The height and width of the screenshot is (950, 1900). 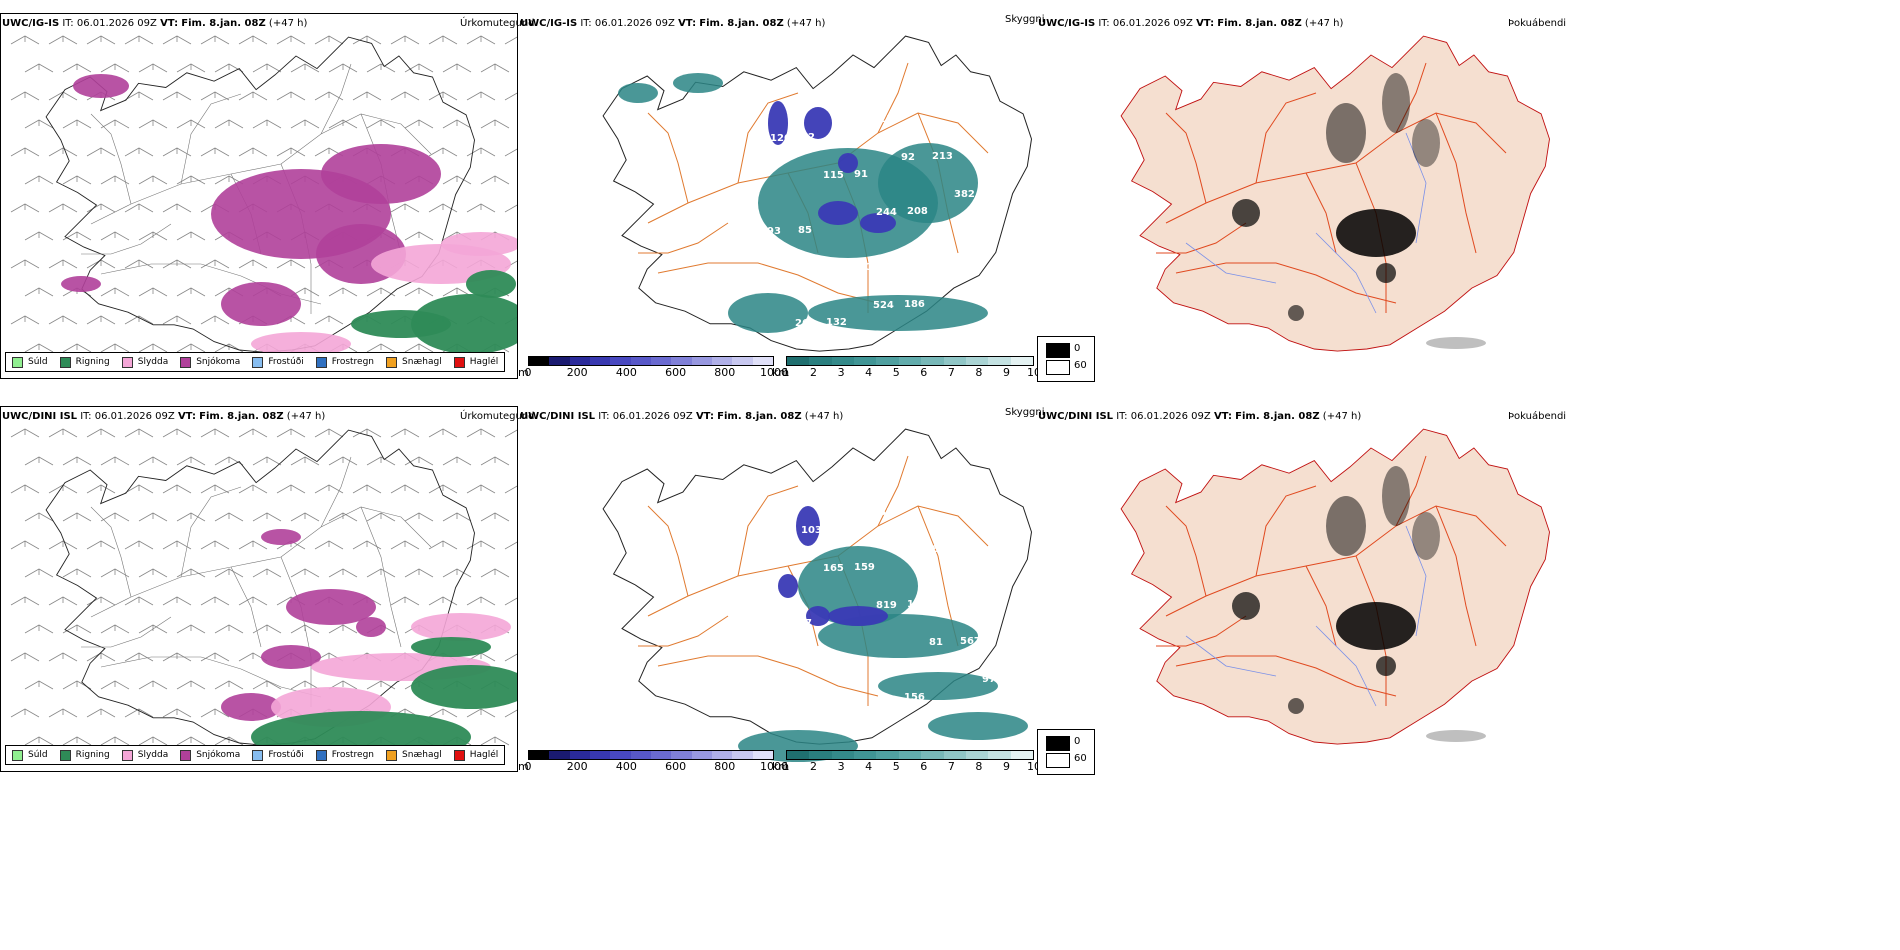 What do you see at coordinates (422, 755) in the screenshot?
I see `legend-label: Snæhagl` at bounding box center [422, 755].